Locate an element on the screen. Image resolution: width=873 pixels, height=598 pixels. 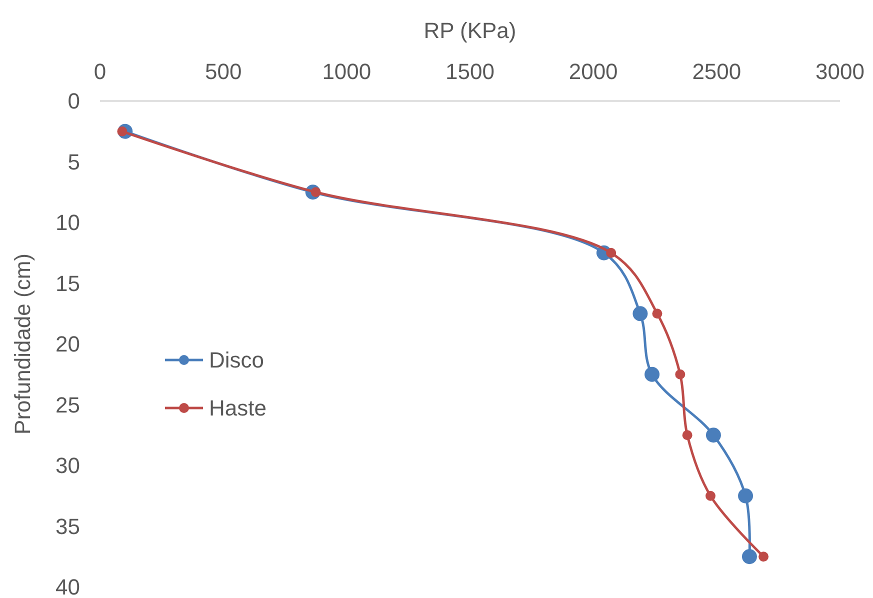
x-tick-label: 500 is located at coordinates (223, 71).